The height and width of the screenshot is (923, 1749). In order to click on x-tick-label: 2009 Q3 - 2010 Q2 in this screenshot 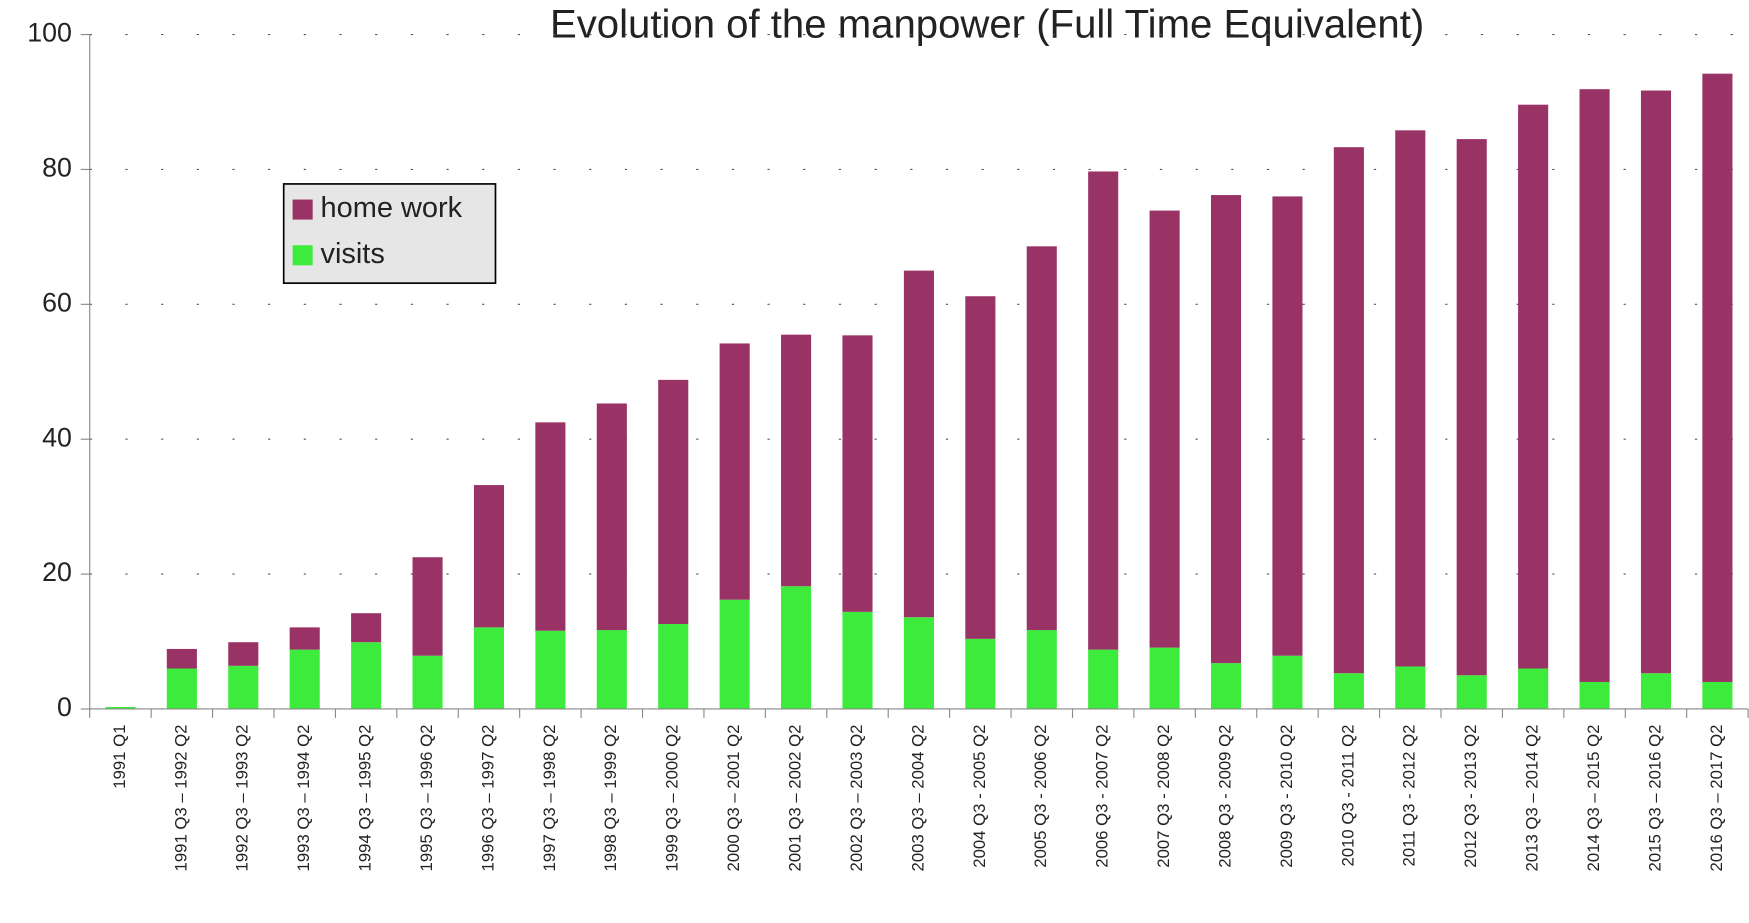, I will do `click(1286, 796)`.